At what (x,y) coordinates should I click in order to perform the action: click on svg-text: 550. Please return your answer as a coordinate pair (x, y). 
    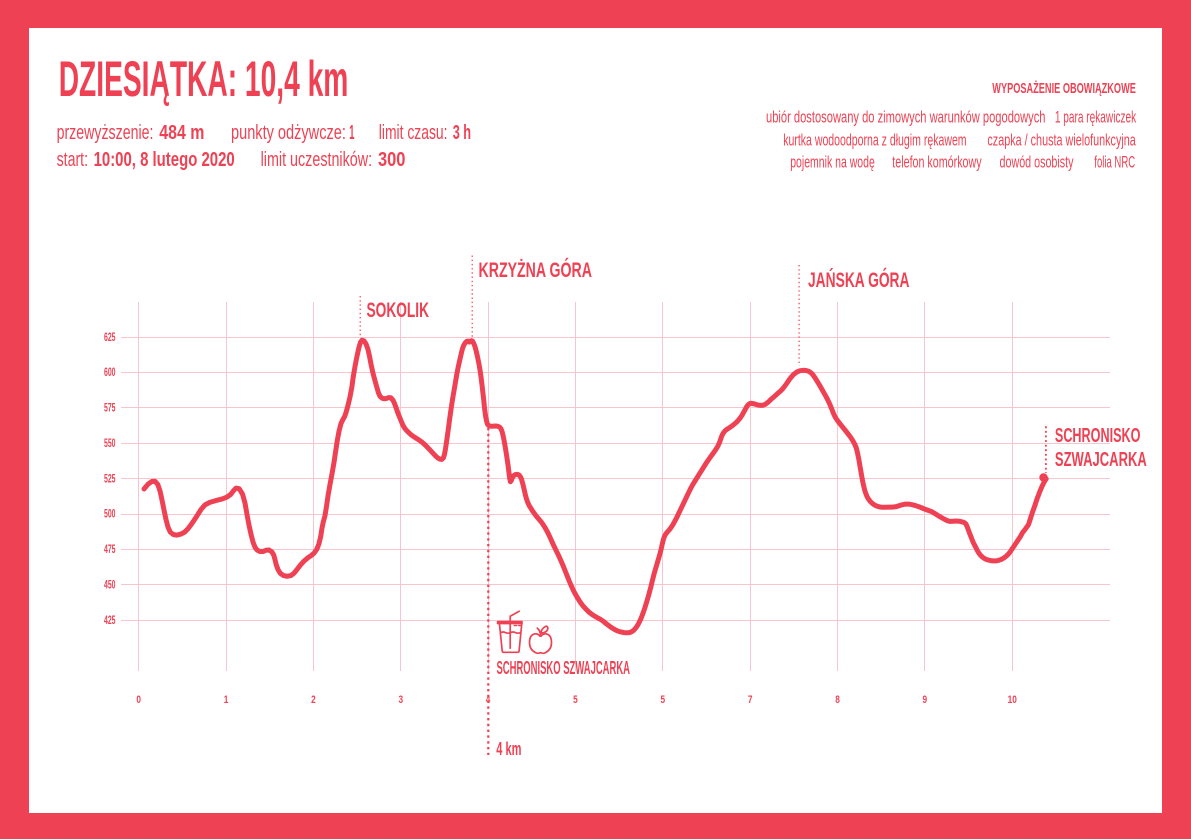
    Looking at the image, I should click on (110, 444).